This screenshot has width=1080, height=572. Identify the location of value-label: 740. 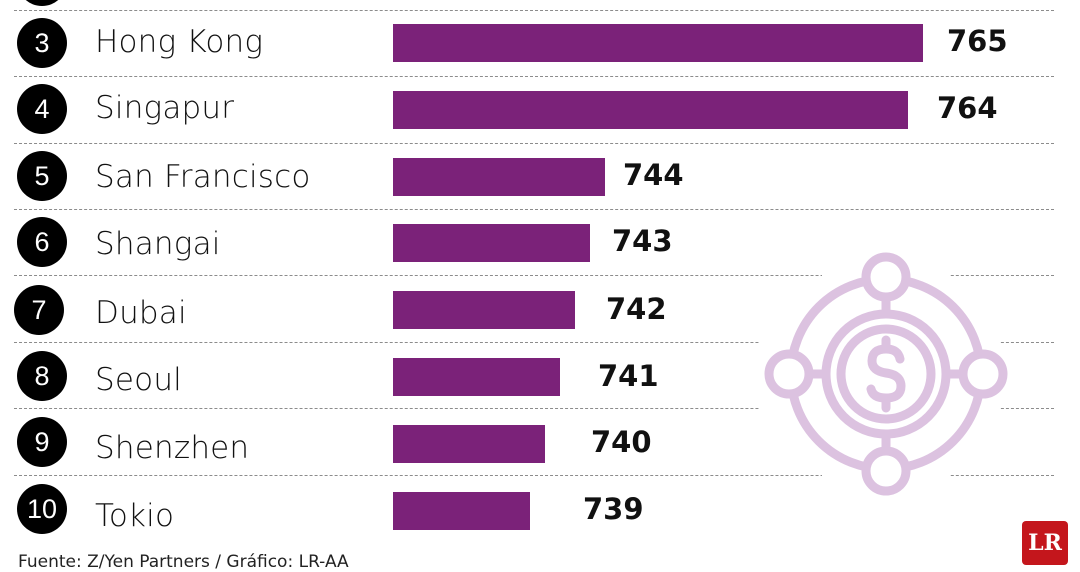
(621, 442).